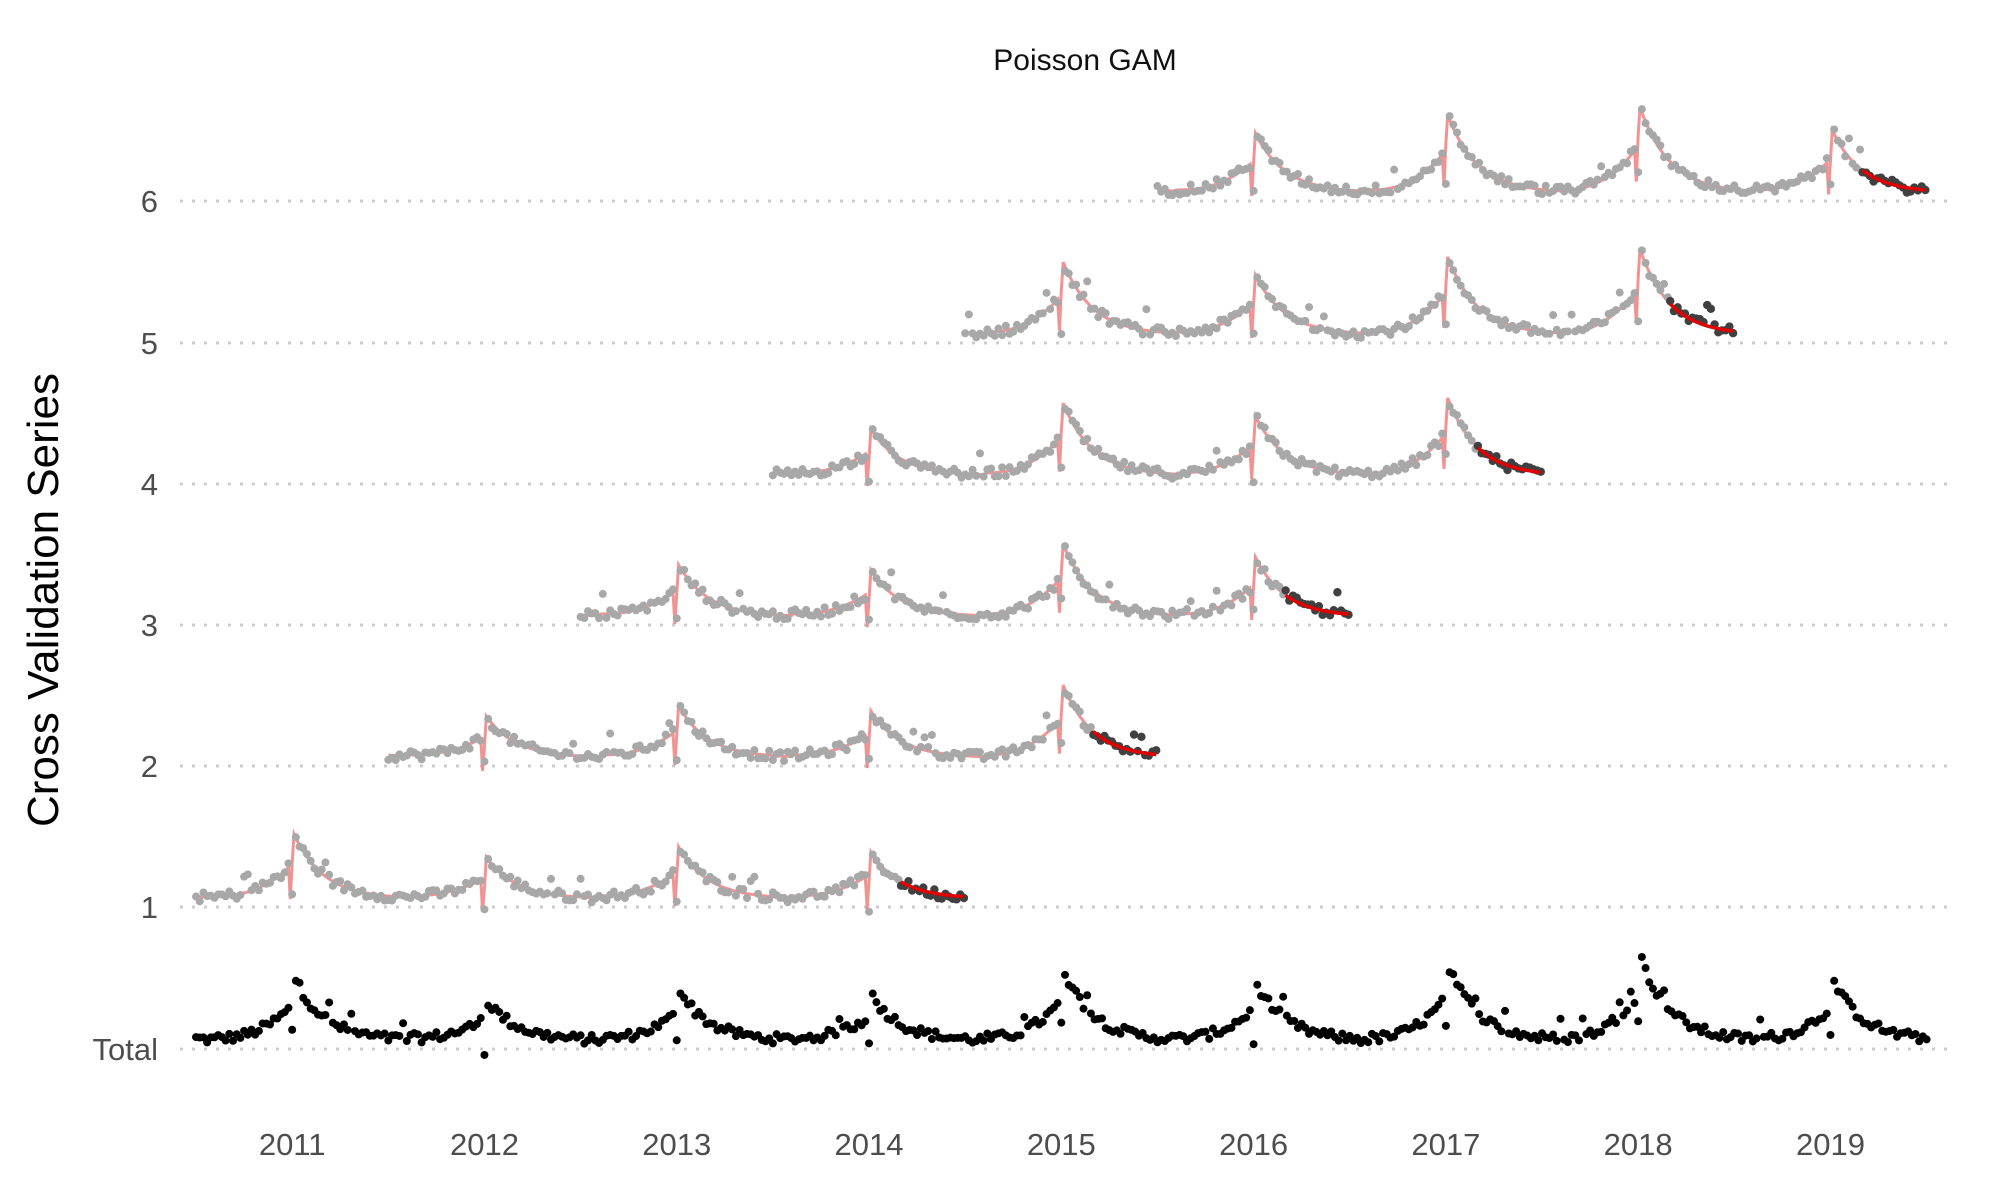 This screenshot has width=2007, height=1181. Describe the element at coordinates (1337, 592) in the screenshot. I see `test-point` at that location.